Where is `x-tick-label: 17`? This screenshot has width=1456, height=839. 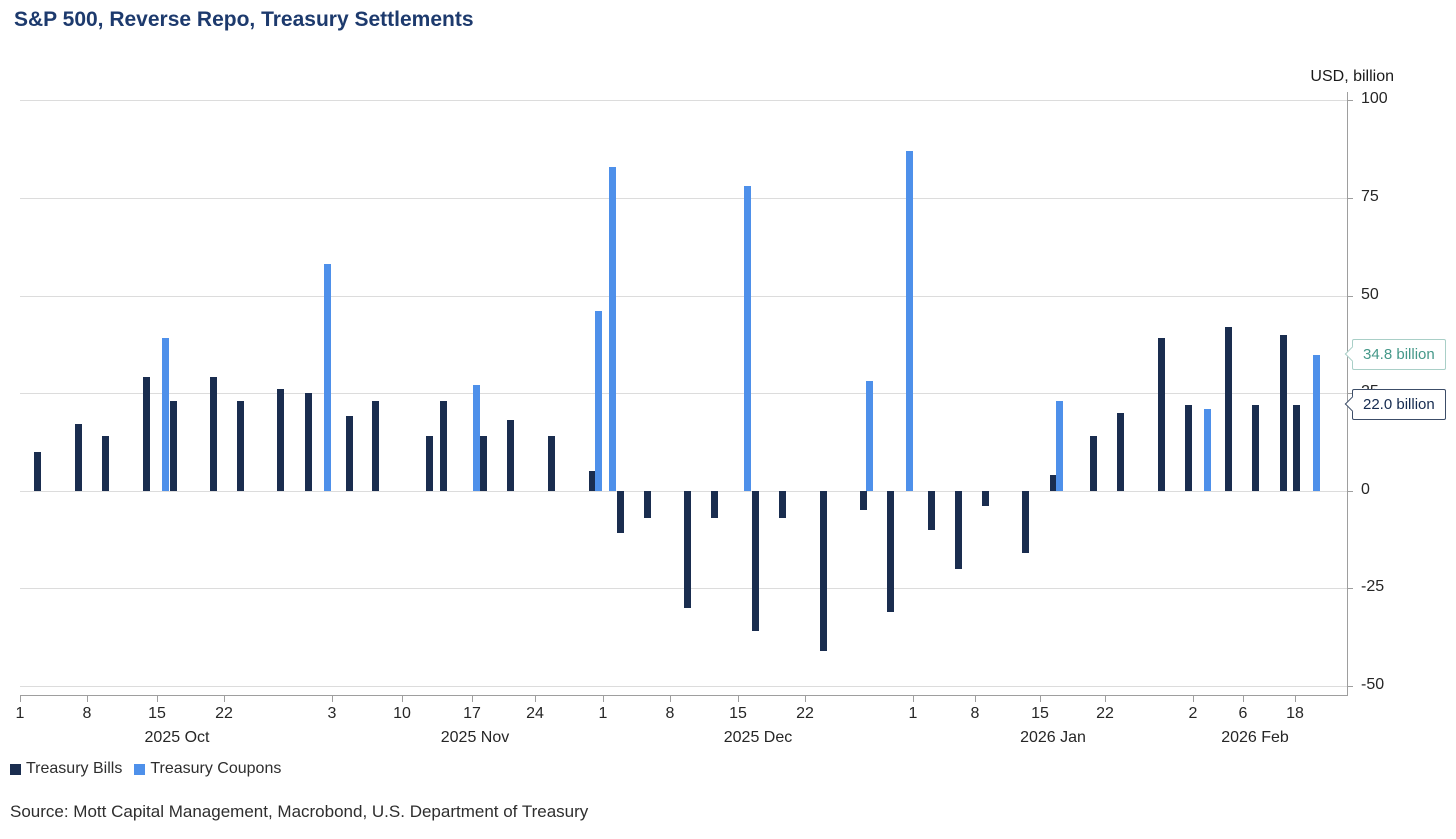 x-tick-label: 17 is located at coordinates (472, 713).